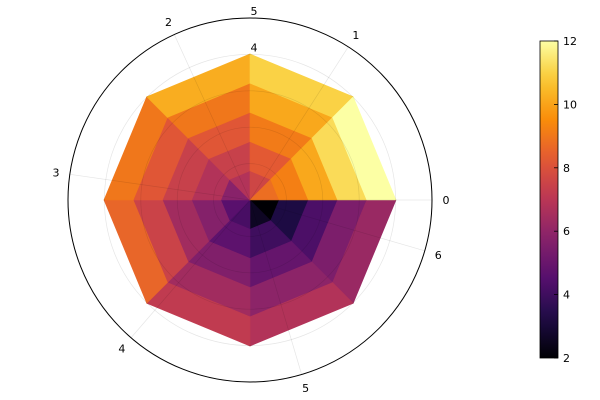  Describe the element at coordinates (566, 358) in the screenshot. I see `colorbar-tick-label-2: 2` at that location.